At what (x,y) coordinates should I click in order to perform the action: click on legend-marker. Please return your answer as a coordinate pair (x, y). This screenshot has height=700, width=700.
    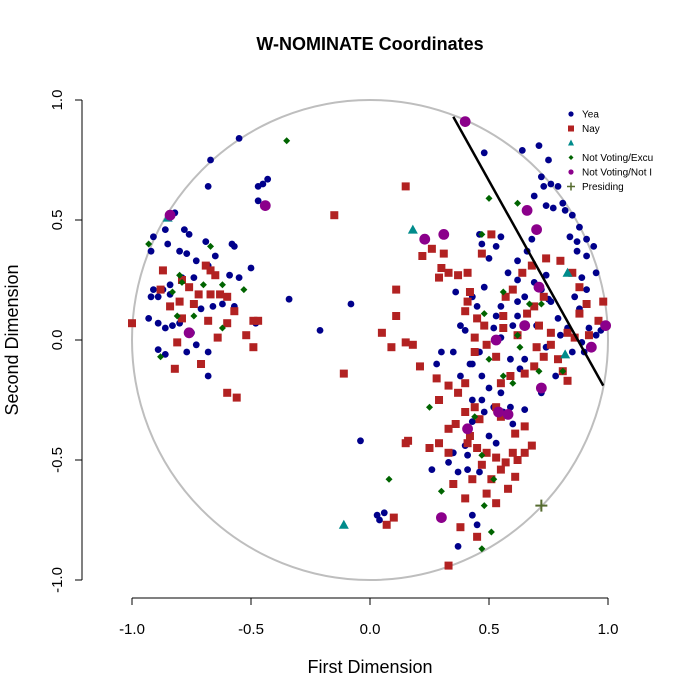
    Looking at the image, I should click on (571, 172).